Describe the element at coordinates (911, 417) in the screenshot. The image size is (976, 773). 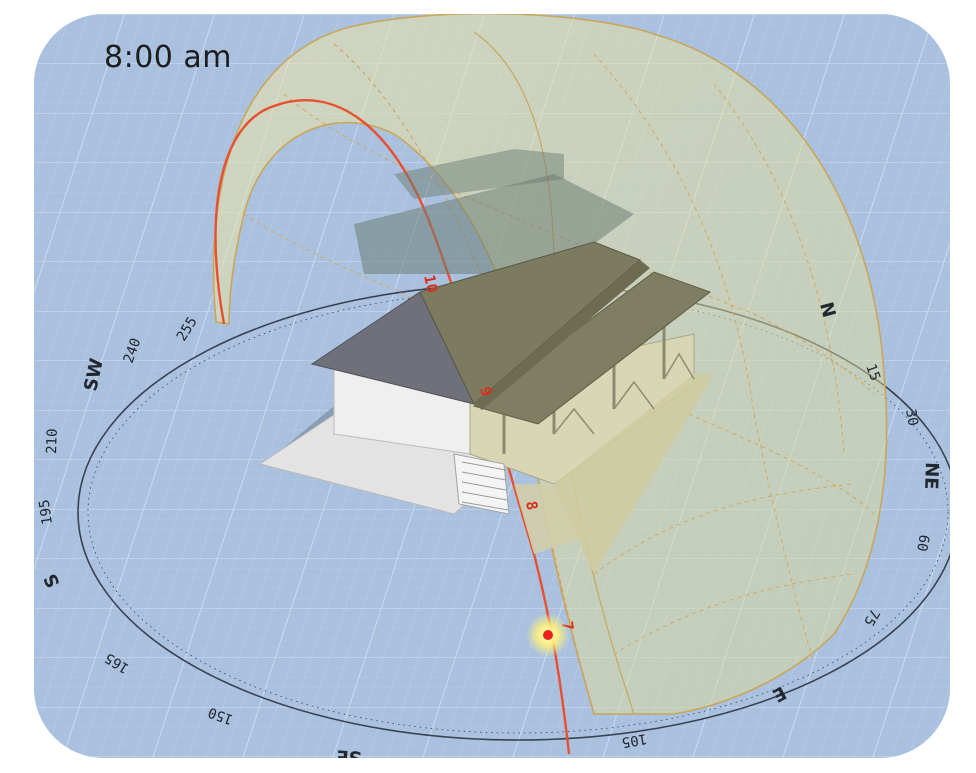
I see `degree-label-30: 30` at that location.